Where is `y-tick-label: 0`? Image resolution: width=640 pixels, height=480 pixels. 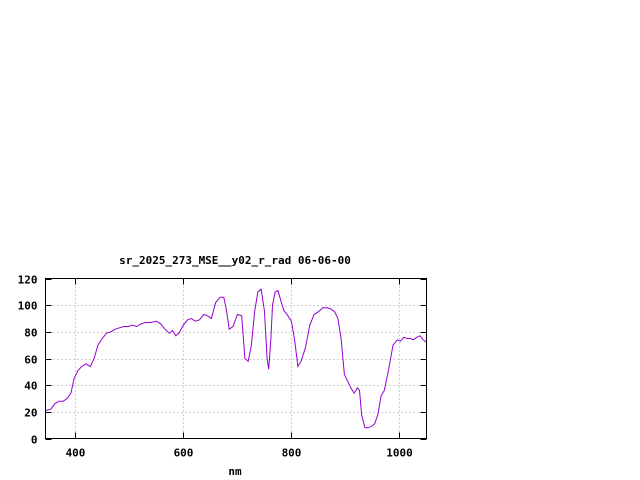 y-tick-label: 0 is located at coordinates (34, 440).